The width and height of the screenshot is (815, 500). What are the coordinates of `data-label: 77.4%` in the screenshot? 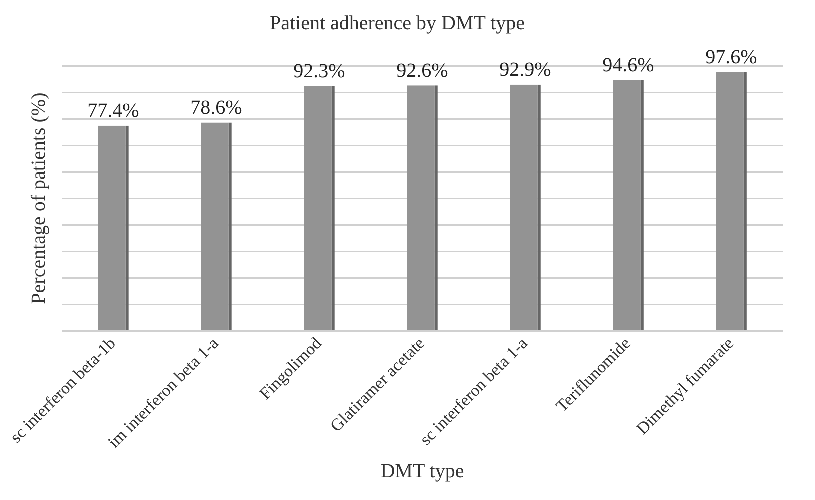 It's located at (114, 111).